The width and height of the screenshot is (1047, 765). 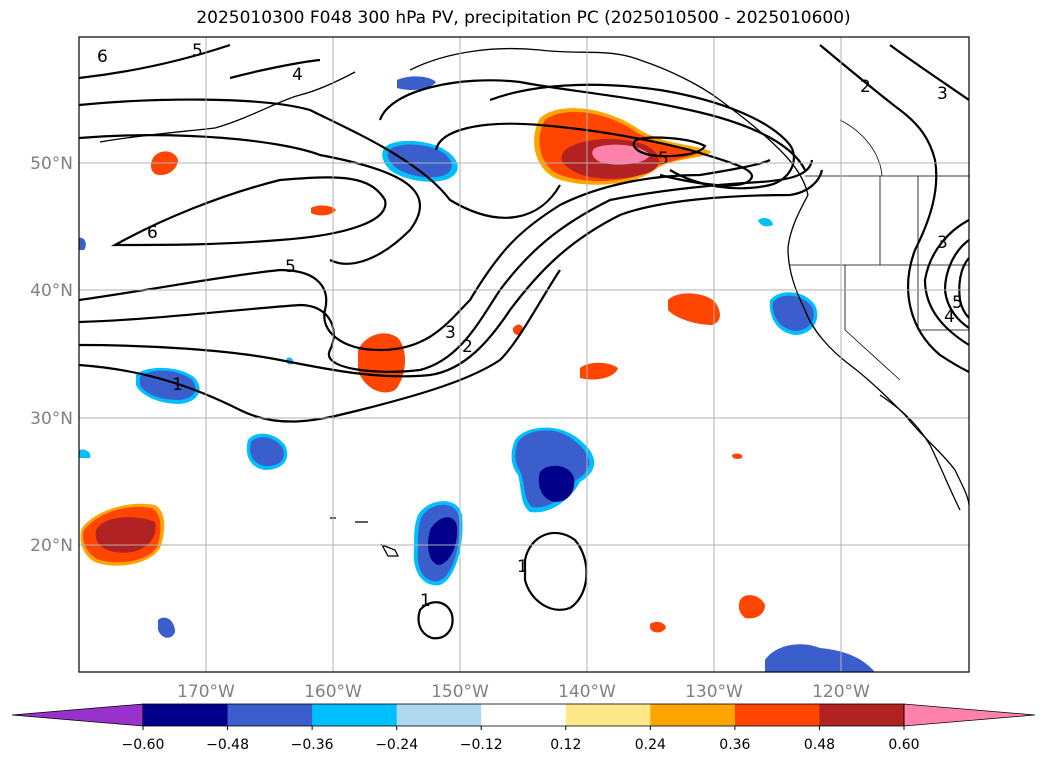 I want to click on colorbar-tick-label: 0.12, so click(x=565, y=745).